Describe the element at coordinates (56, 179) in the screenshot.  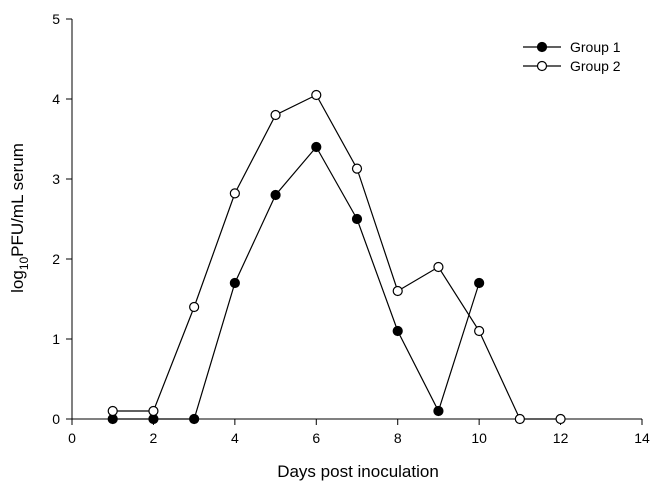
I see `y-tick-label: 3` at that location.